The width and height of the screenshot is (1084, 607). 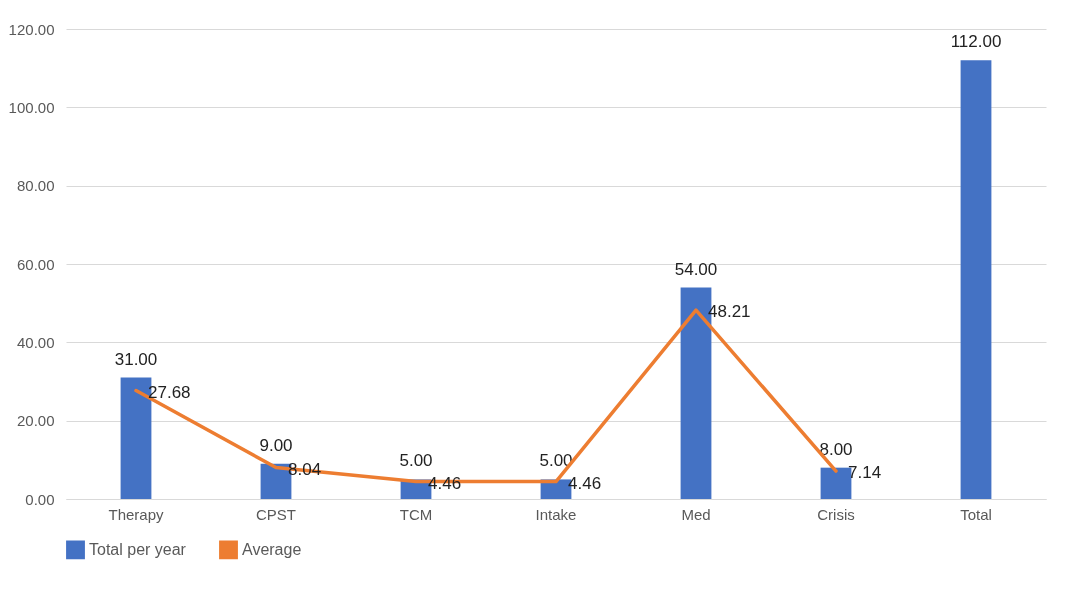 What do you see at coordinates (40, 499) in the screenshot?
I see `y-tick-label: 0.00` at bounding box center [40, 499].